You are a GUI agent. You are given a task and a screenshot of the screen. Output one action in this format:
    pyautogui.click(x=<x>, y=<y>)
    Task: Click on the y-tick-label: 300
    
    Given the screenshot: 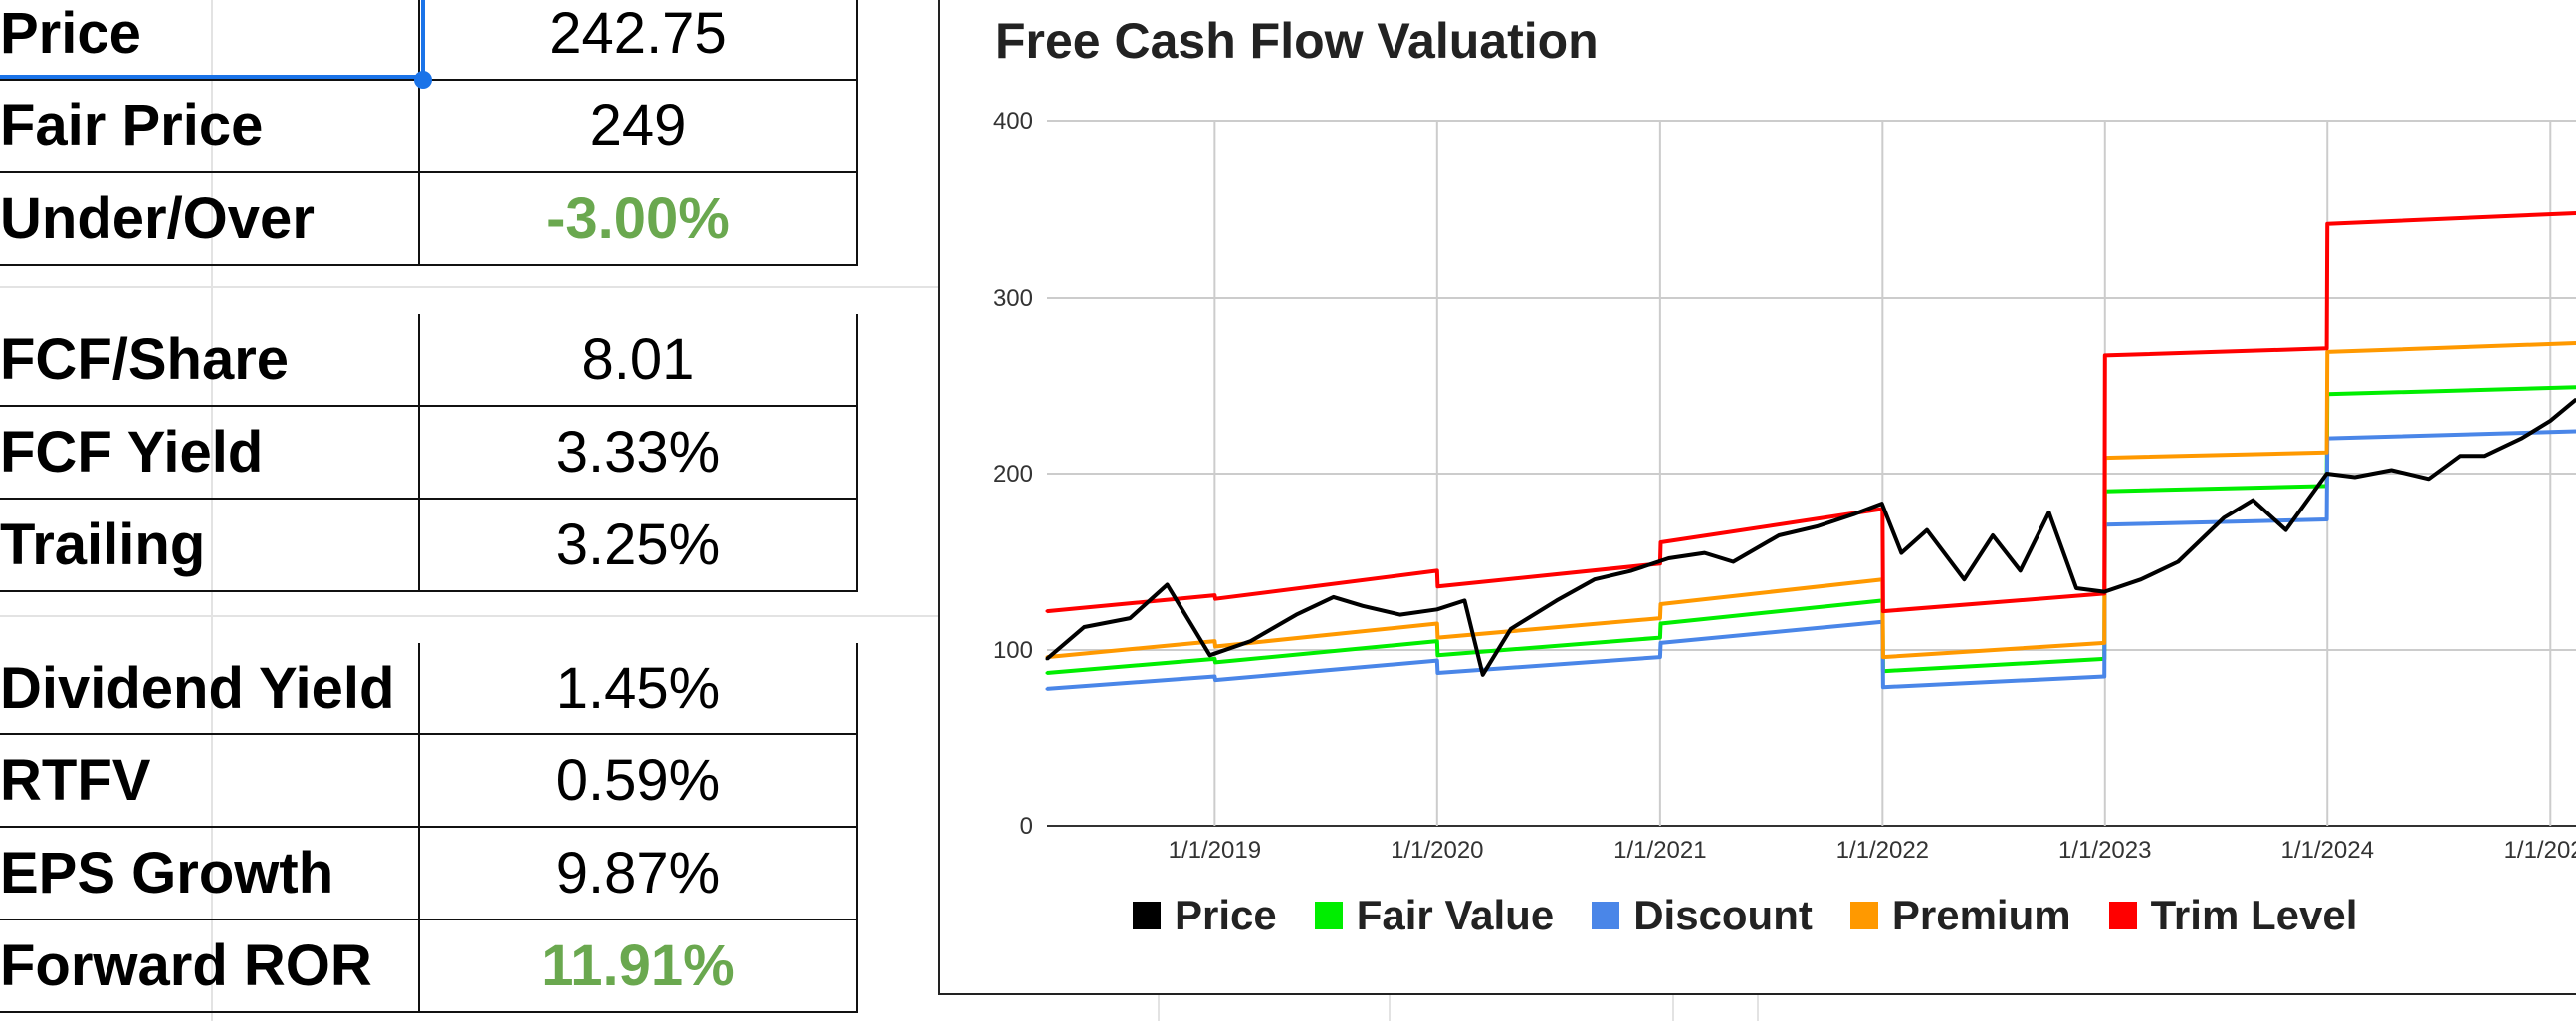 What is the action you would take?
    pyautogui.click(x=1013, y=298)
    